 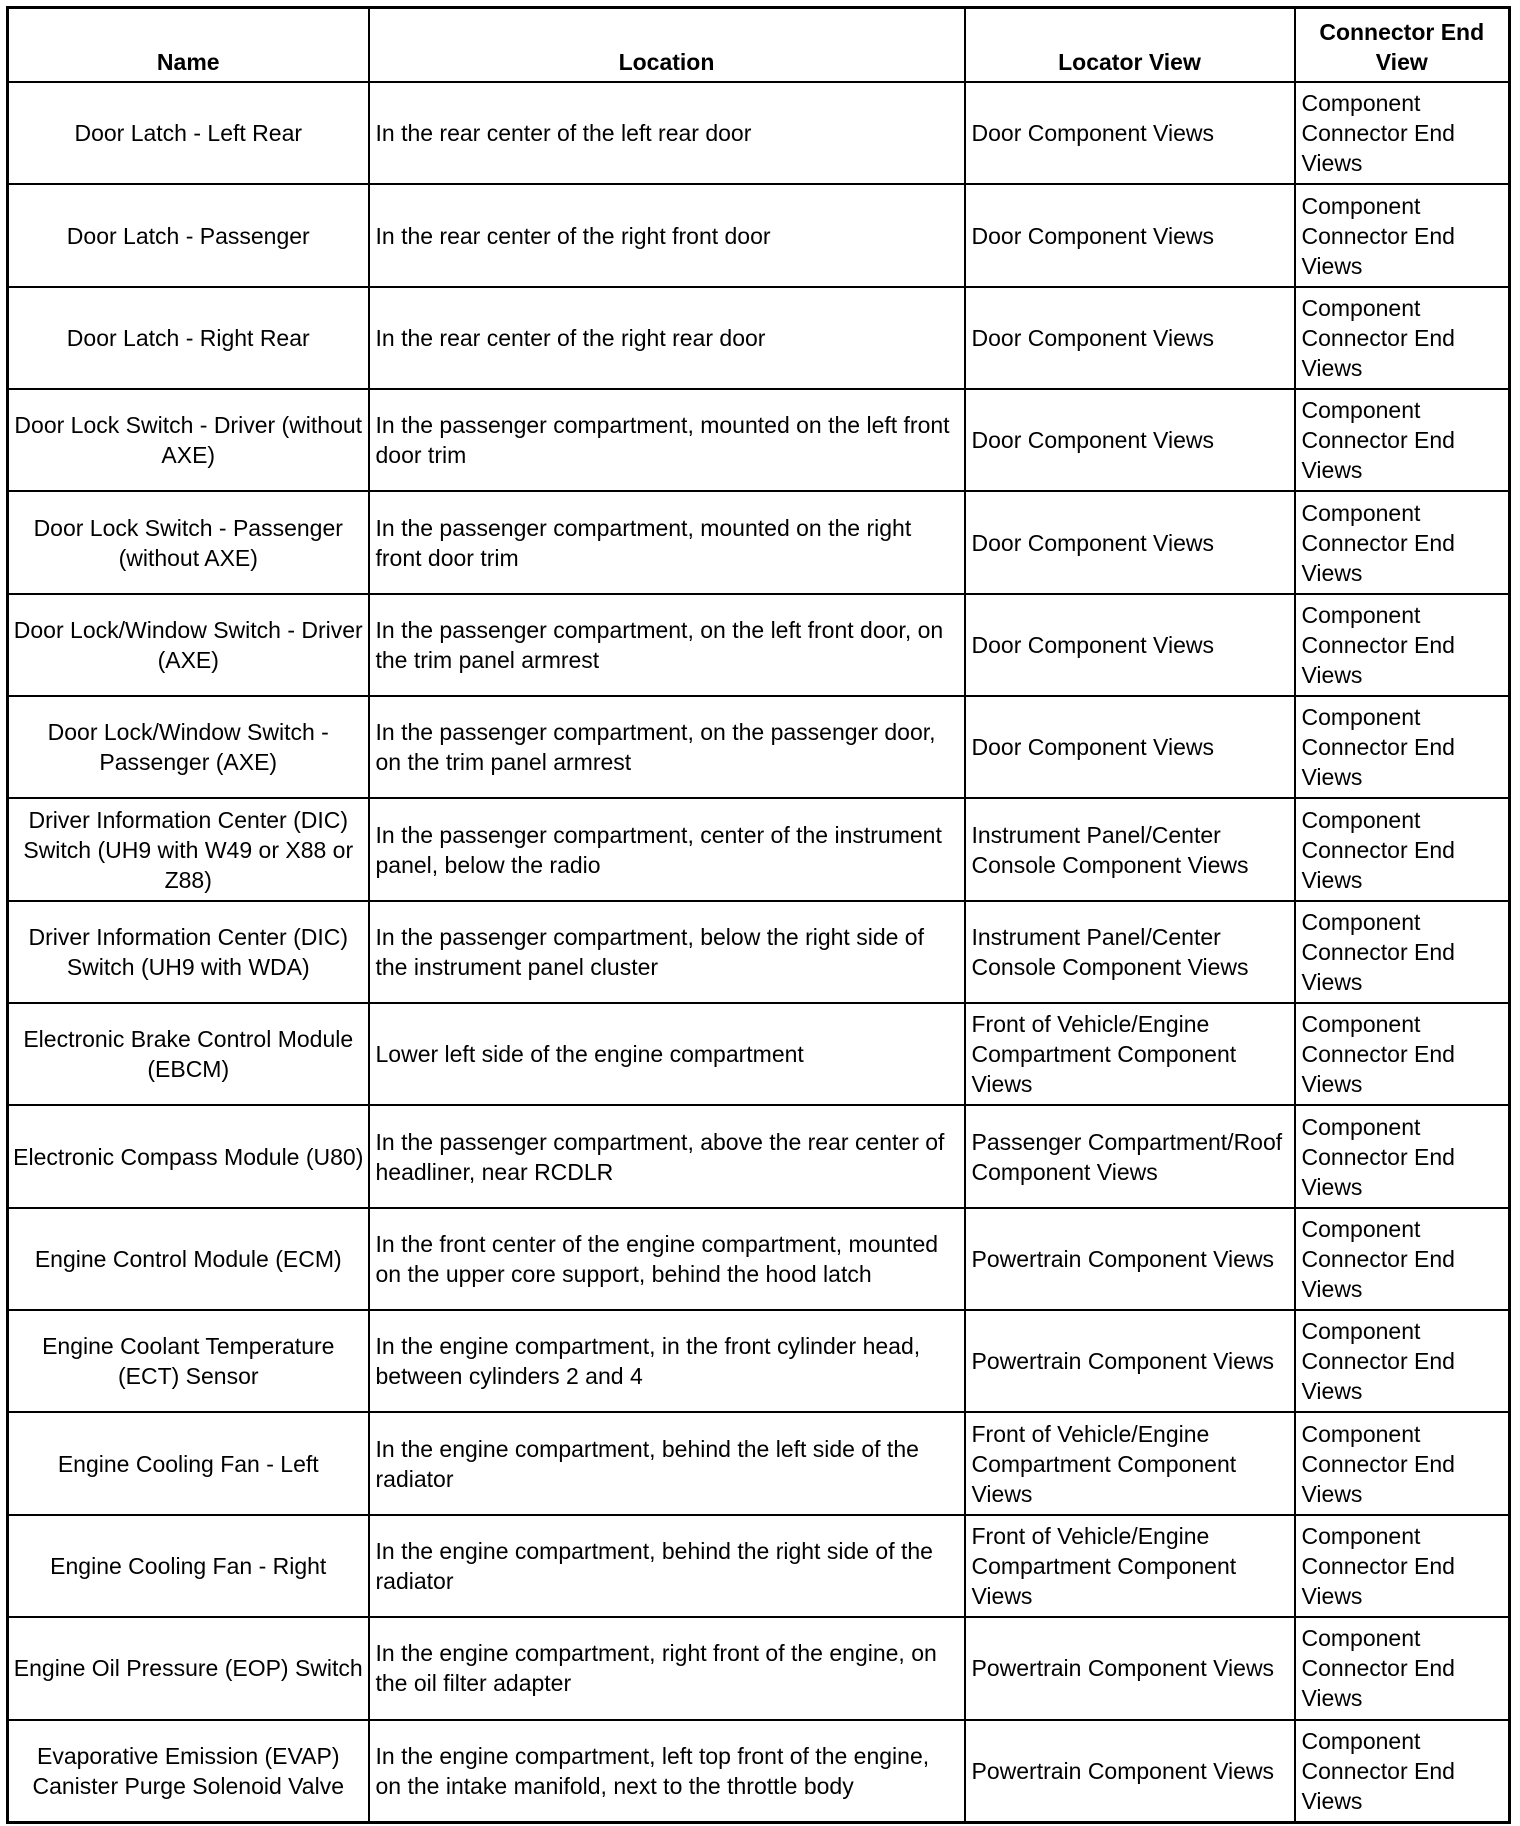 What do you see at coordinates (188, 440) in the screenshot?
I see `component-name-cell: Door Lock Switch - Driver (without AXE)` at bounding box center [188, 440].